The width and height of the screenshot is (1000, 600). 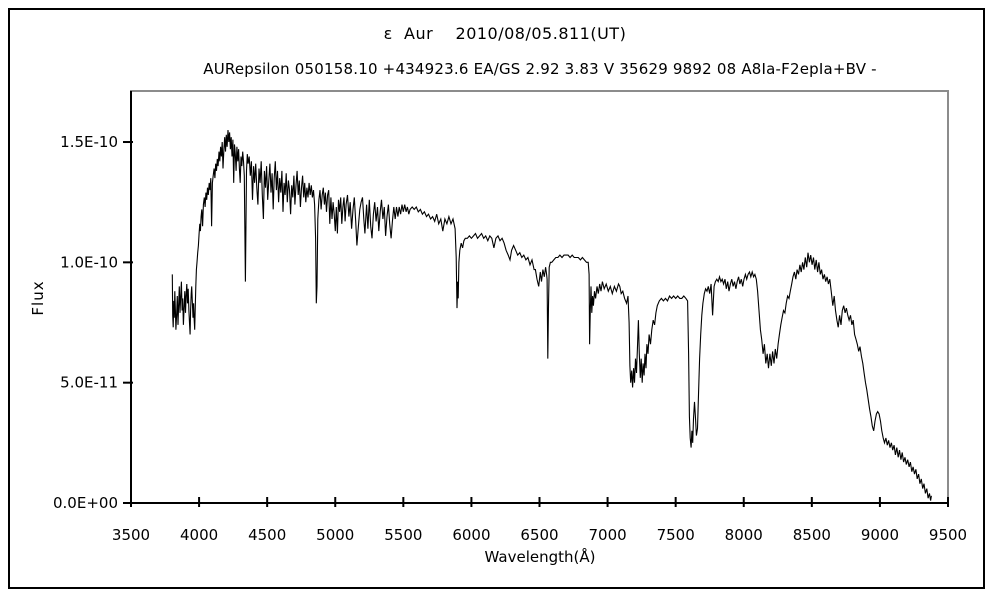 What do you see at coordinates (267, 535) in the screenshot?
I see `x-tick-label: 4500` at bounding box center [267, 535].